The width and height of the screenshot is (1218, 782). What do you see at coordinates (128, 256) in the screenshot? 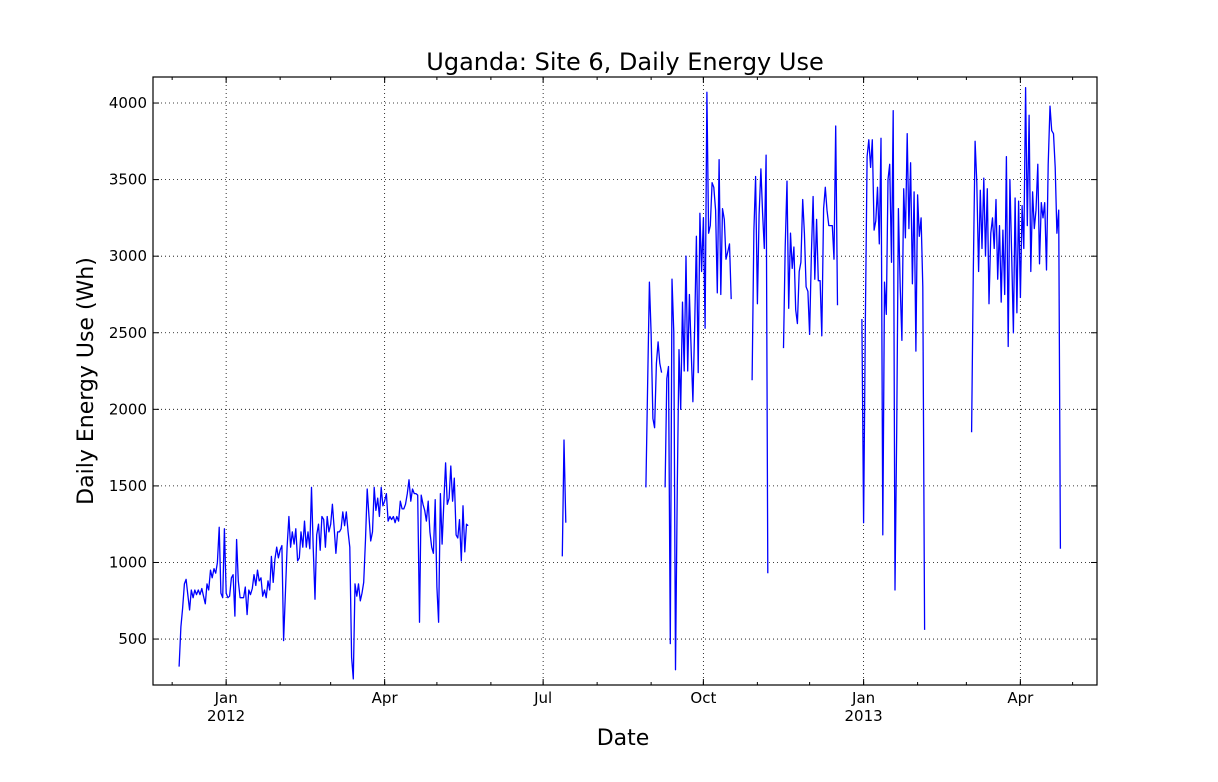
I see `y-tick-label: 3000` at bounding box center [128, 256].